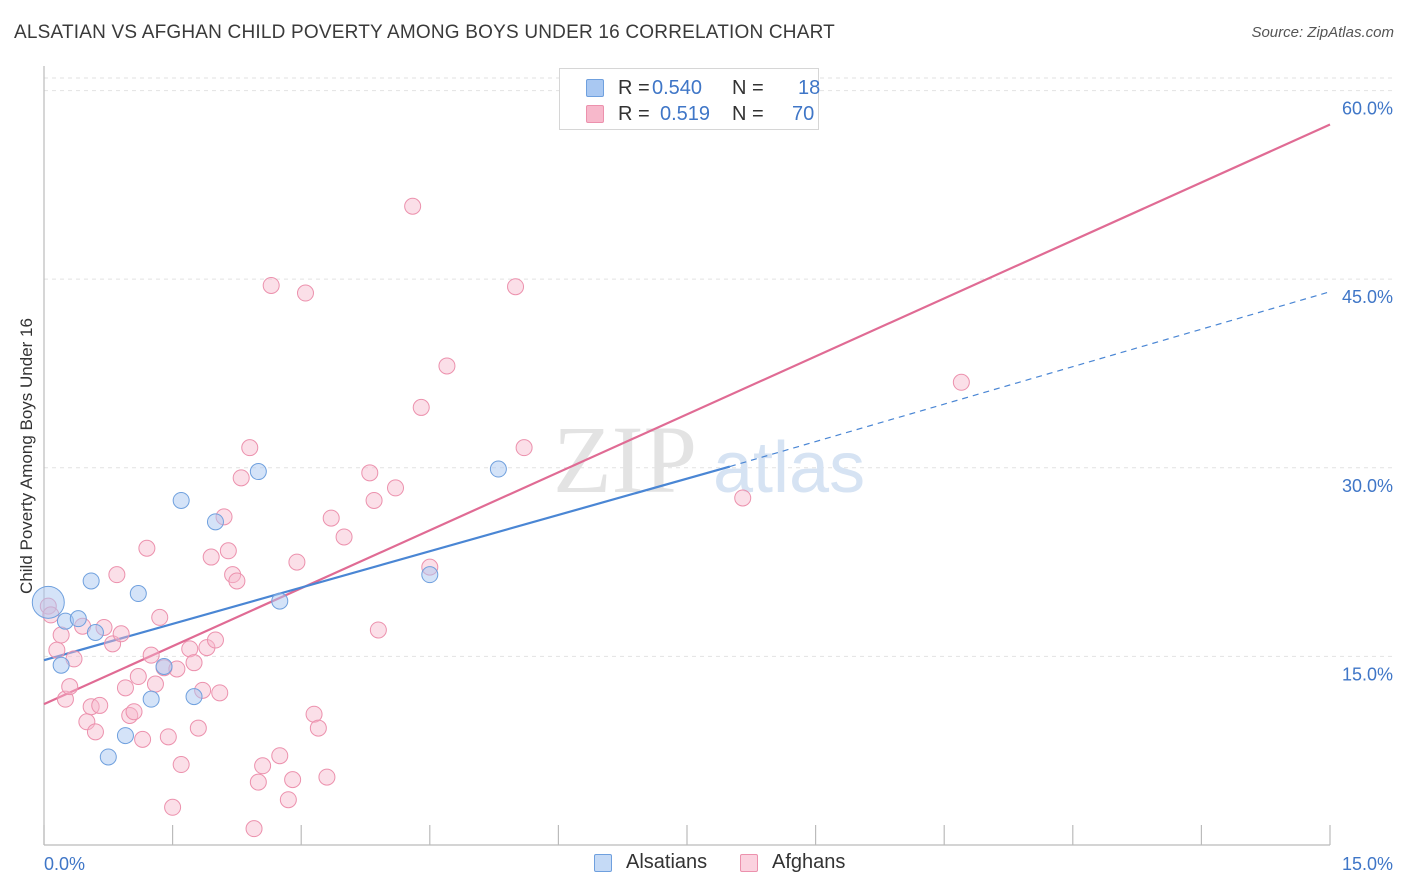  Describe the element at coordinates (26, 456) in the screenshot. I see `y-axis-label: Child Poverty Among Boys Under 16` at that location.